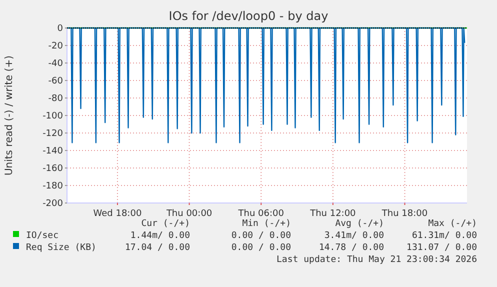  I want to click on y-tick-label: -140, so click(53, 151).